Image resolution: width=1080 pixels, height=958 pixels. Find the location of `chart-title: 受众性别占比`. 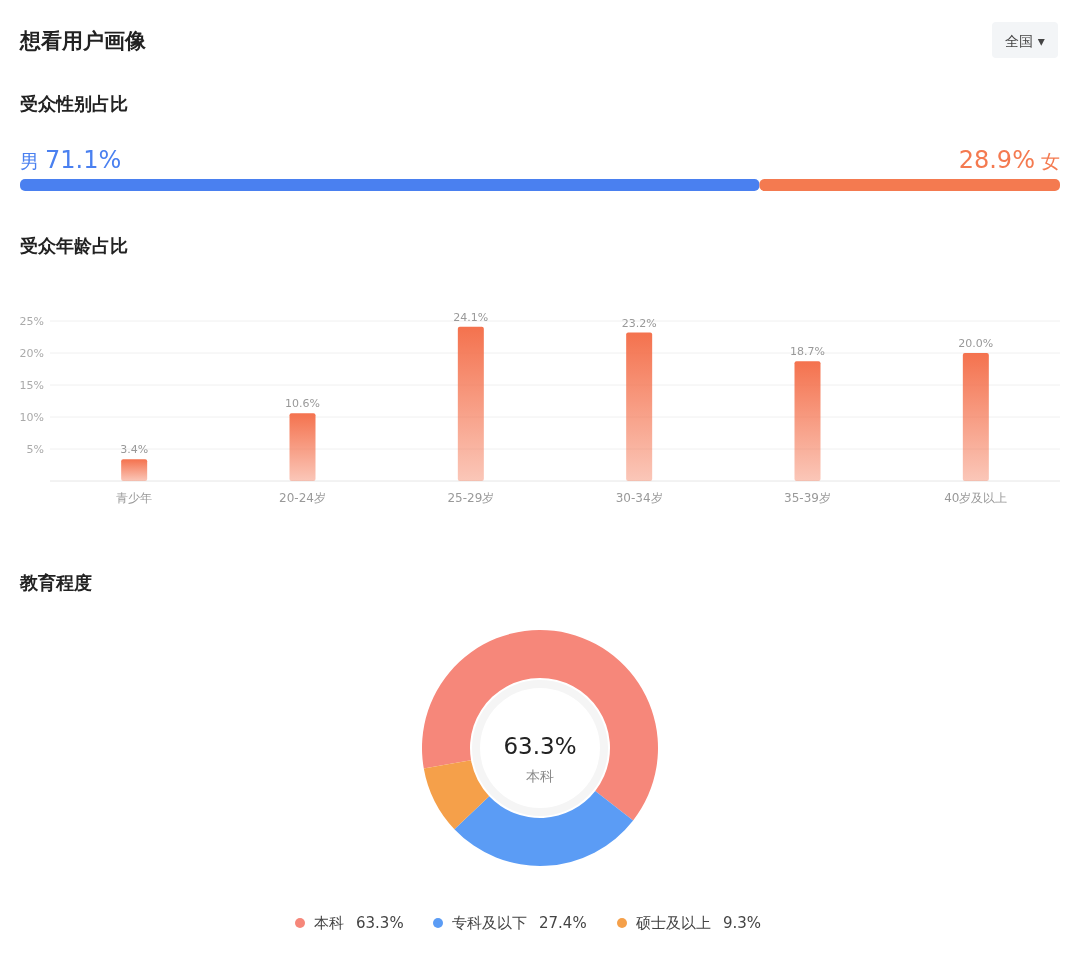

chart-title: 受众性别占比 is located at coordinates (74, 103).